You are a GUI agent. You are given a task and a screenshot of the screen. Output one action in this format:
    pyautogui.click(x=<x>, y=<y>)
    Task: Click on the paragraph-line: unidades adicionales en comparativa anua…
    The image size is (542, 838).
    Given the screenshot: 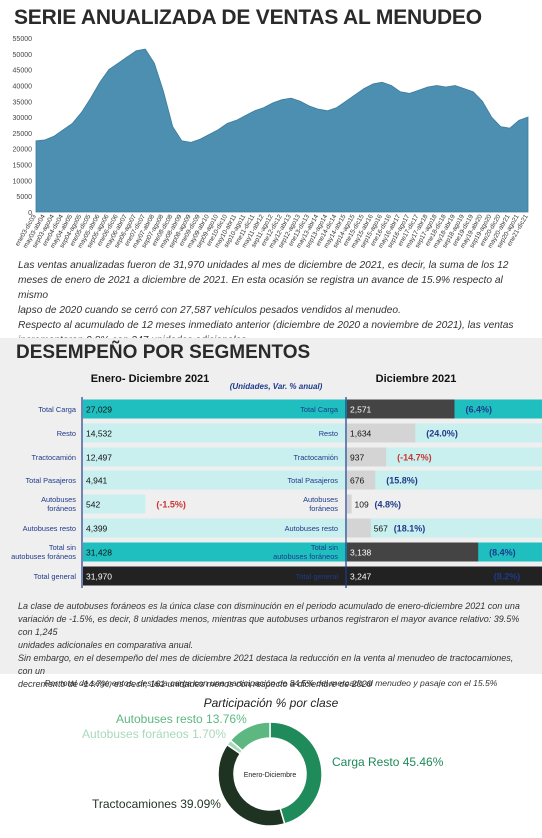 What is the action you would take?
    pyautogui.click(x=106, y=645)
    